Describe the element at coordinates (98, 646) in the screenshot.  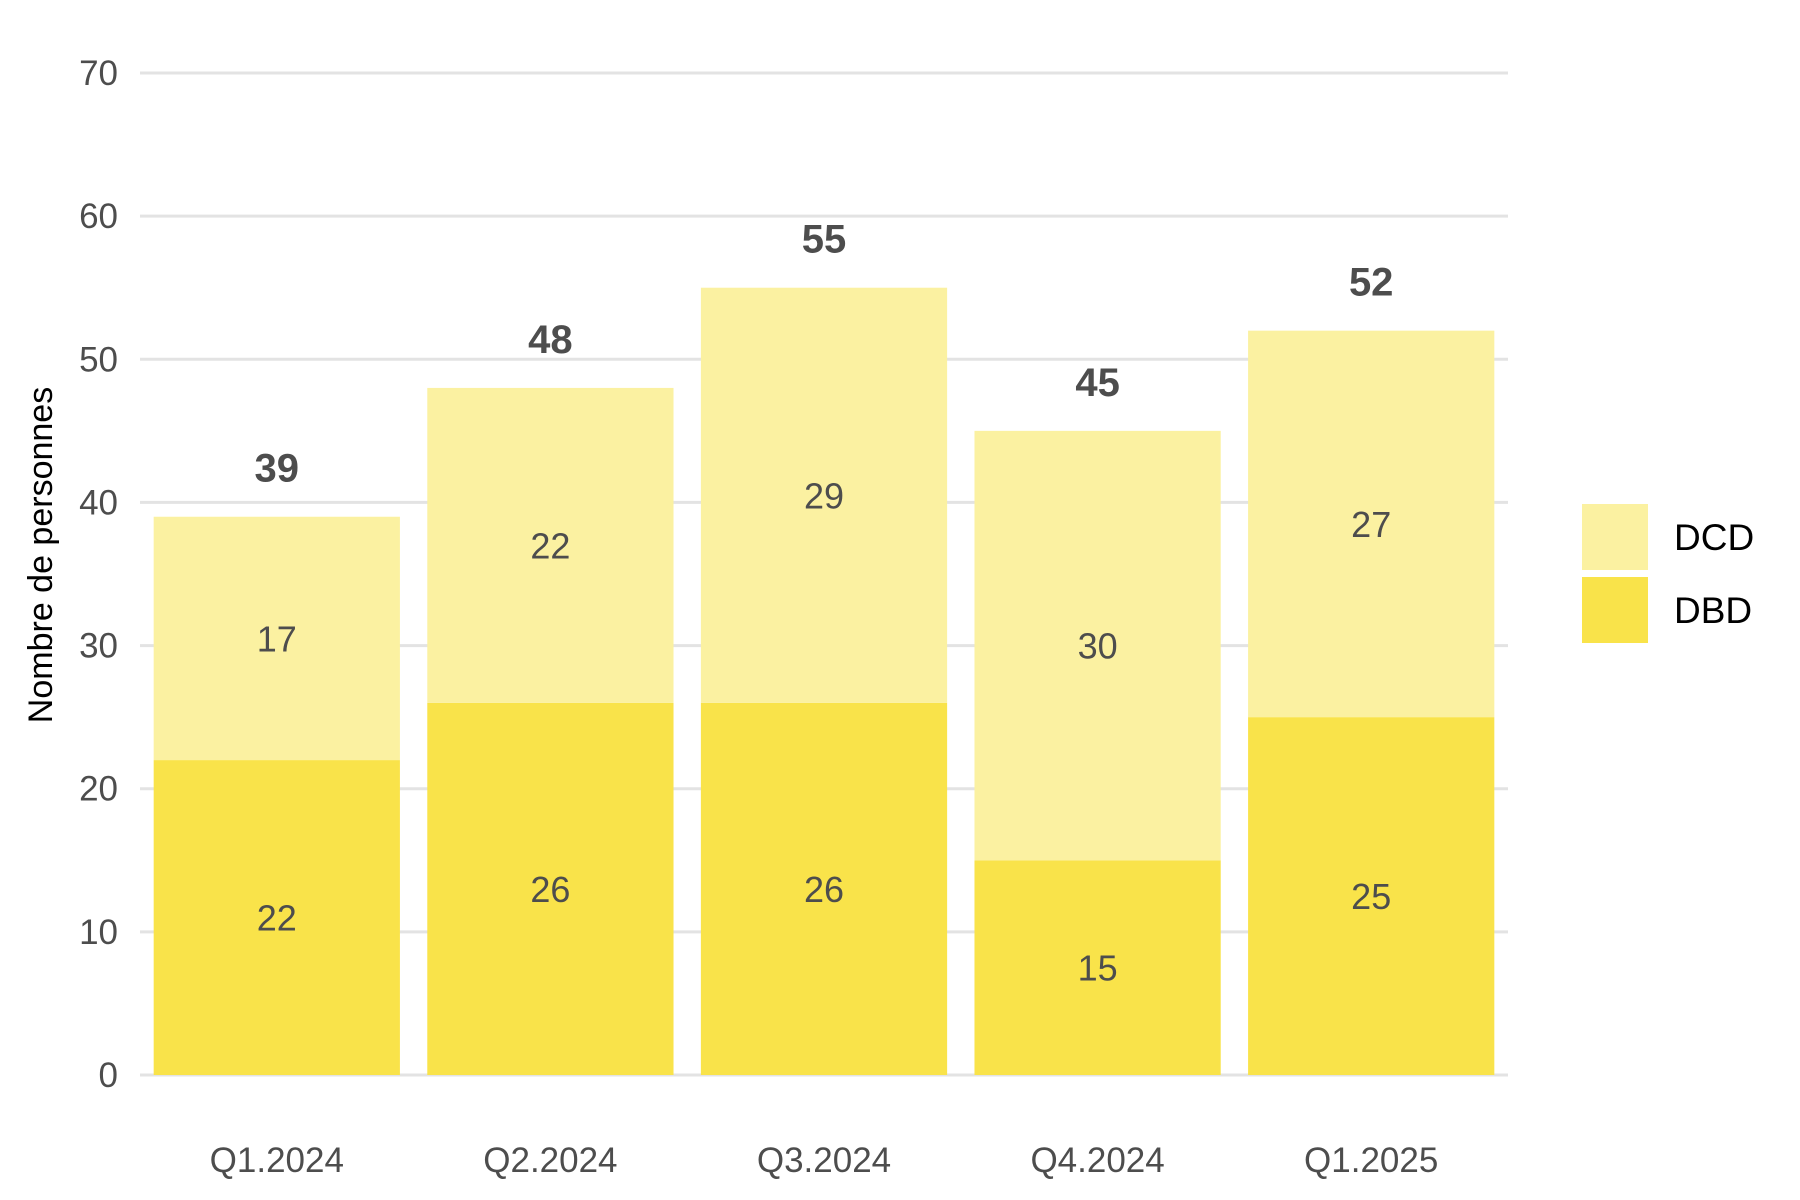
I see `y-tick-label: 30` at that location.